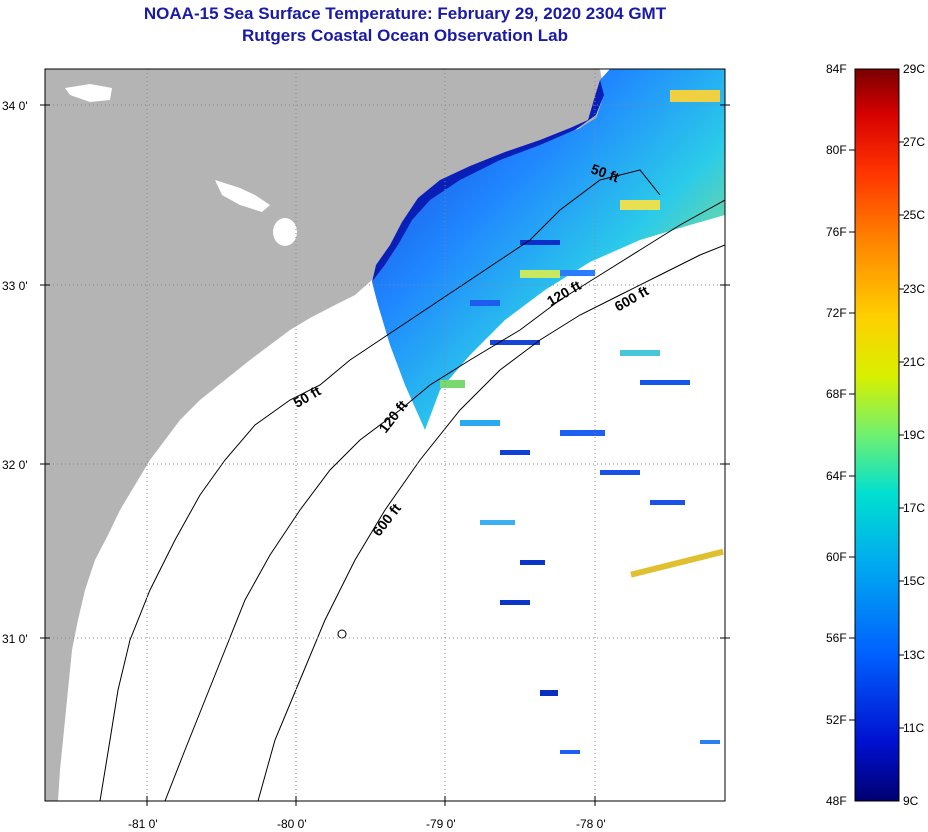 The image size is (928, 832). What do you see at coordinates (836, 394) in the screenshot?
I see `colorbar-f-label: 68F` at bounding box center [836, 394].